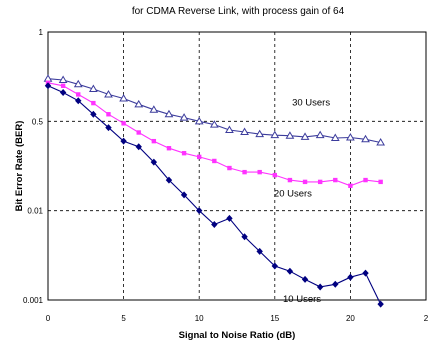 This screenshot has height=343, width=431. What do you see at coordinates (38, 121) in the screenshot?
I see `y-tick-label: 0.5` at bounding box center [38, 121].